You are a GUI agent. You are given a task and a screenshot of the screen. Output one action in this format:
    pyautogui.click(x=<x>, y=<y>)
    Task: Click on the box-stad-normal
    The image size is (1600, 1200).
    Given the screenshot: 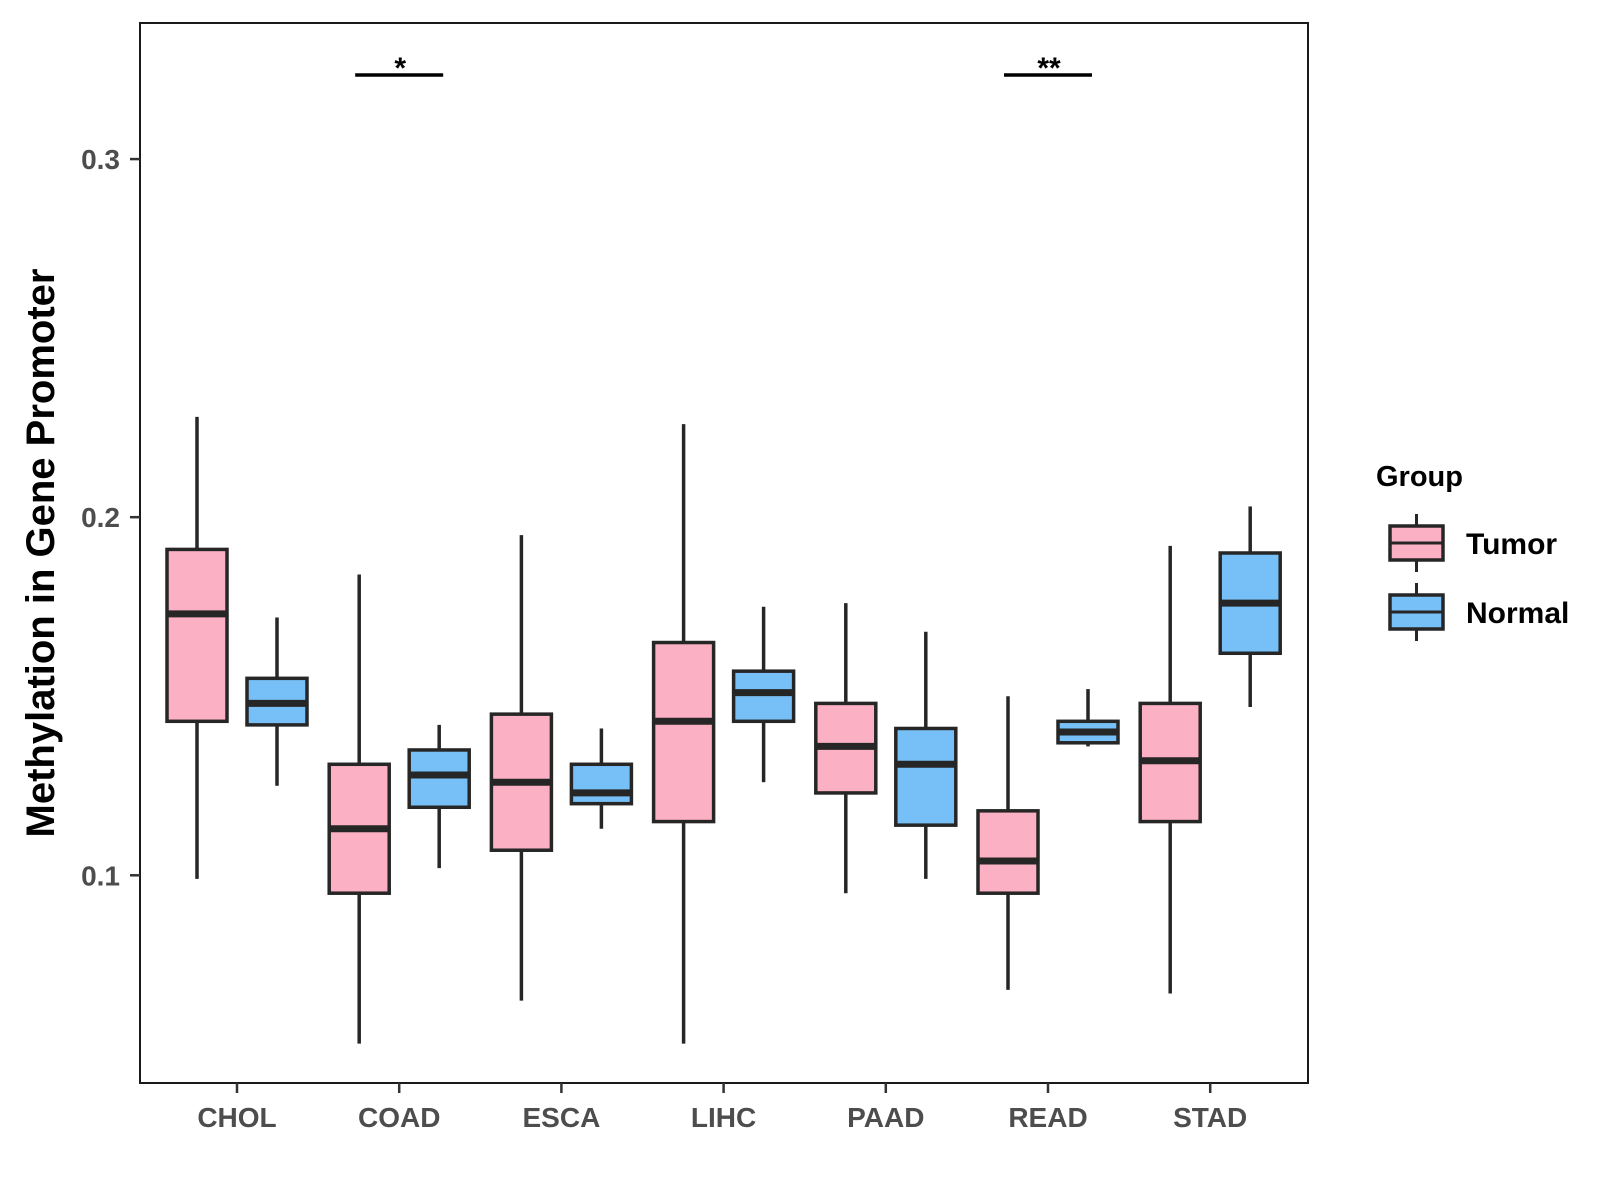 What is the action you would take?
    pyautogui.click(x=1250, y=606)
    